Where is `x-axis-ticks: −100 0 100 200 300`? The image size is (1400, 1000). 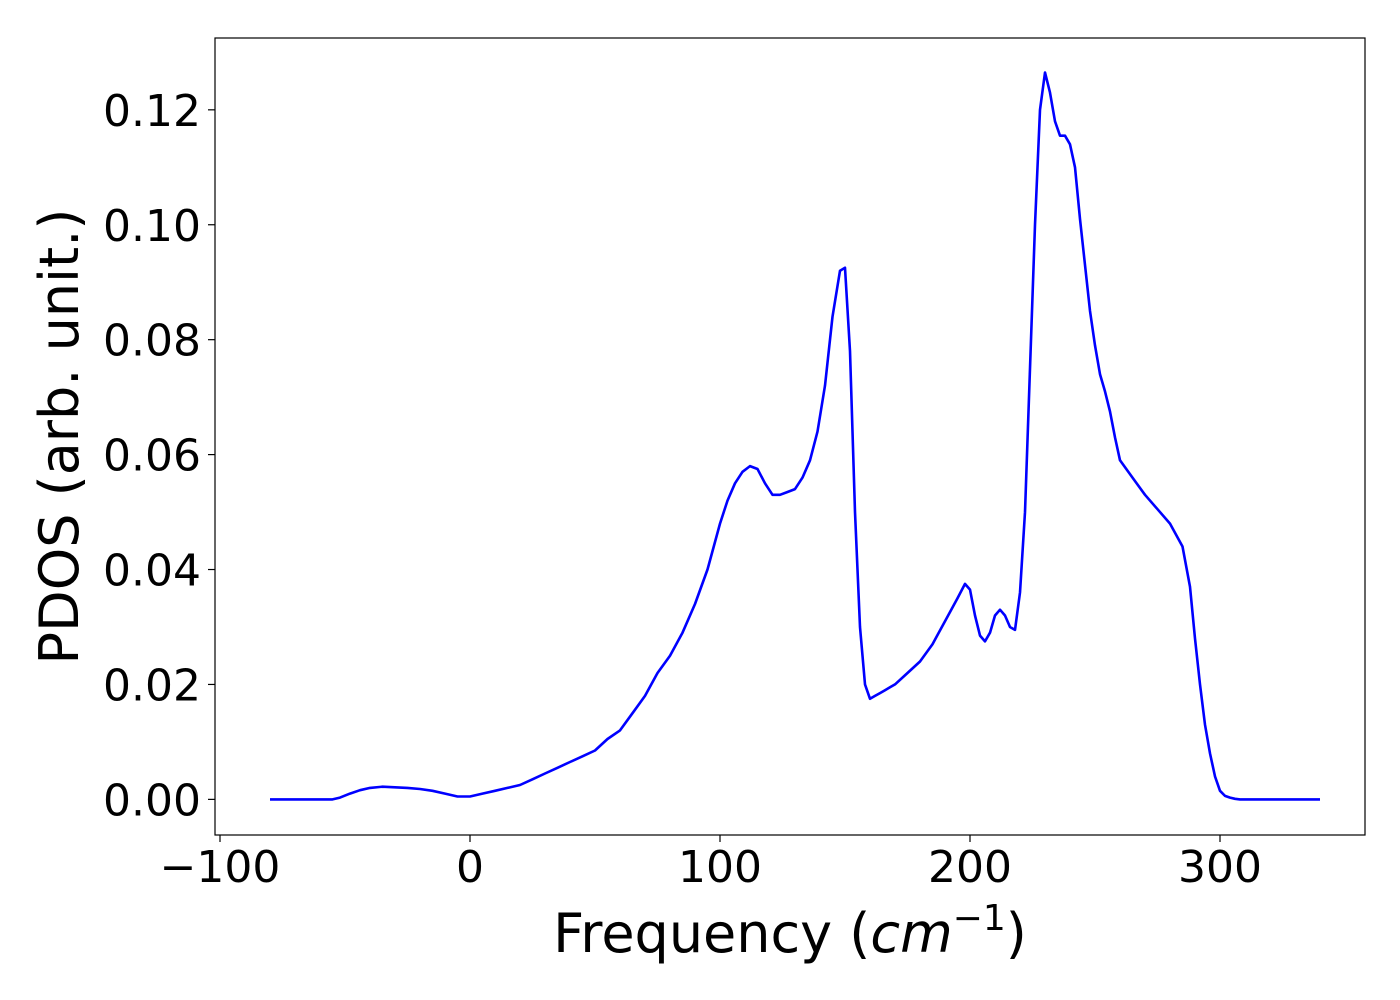
x-axis-ticks: −100 0 100 200 300 is located at coordinates (711, 864).